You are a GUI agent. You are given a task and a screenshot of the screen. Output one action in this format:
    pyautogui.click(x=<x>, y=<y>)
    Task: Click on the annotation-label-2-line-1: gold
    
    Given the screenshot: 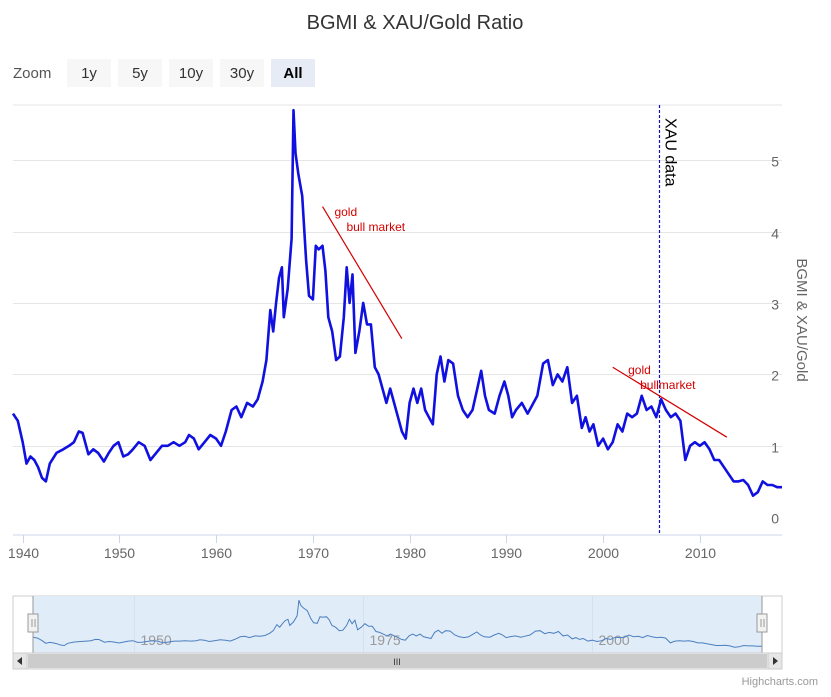 What is the action you would take?
    pyautogui.click(x=639, y=370)
    